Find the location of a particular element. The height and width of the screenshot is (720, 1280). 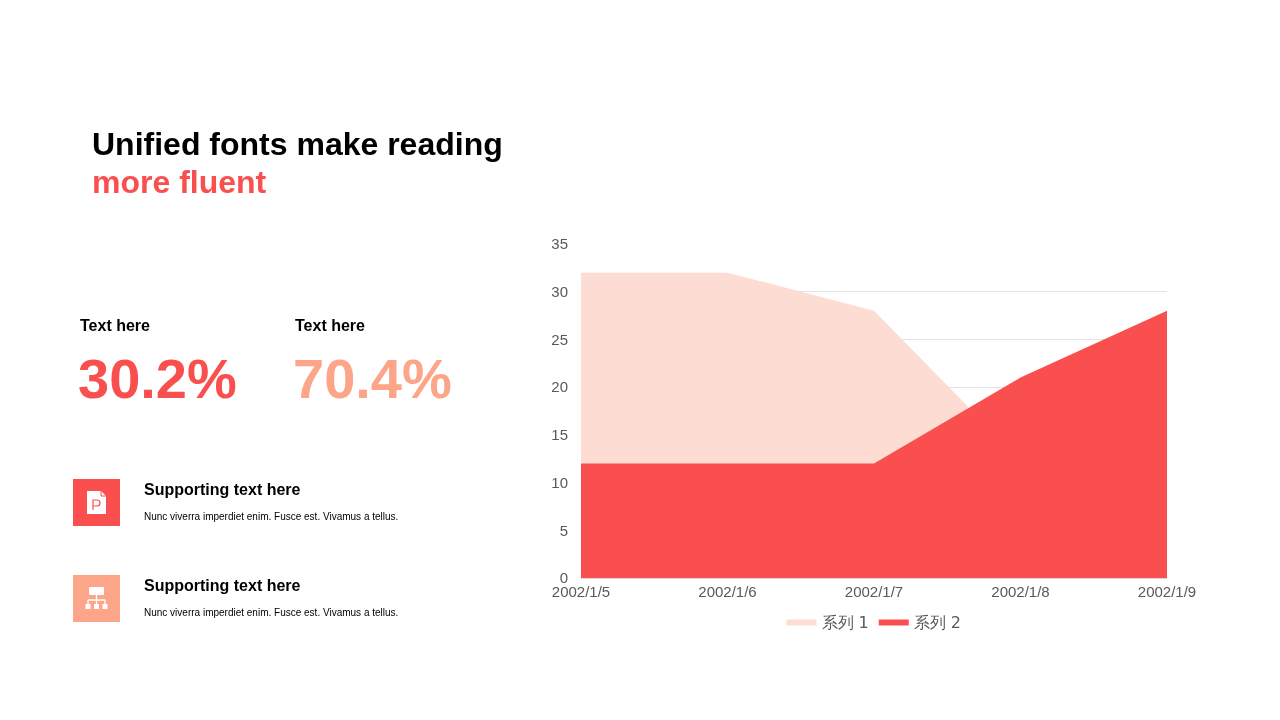

y-tick-label: 10 is located at coordinates (559, 482).